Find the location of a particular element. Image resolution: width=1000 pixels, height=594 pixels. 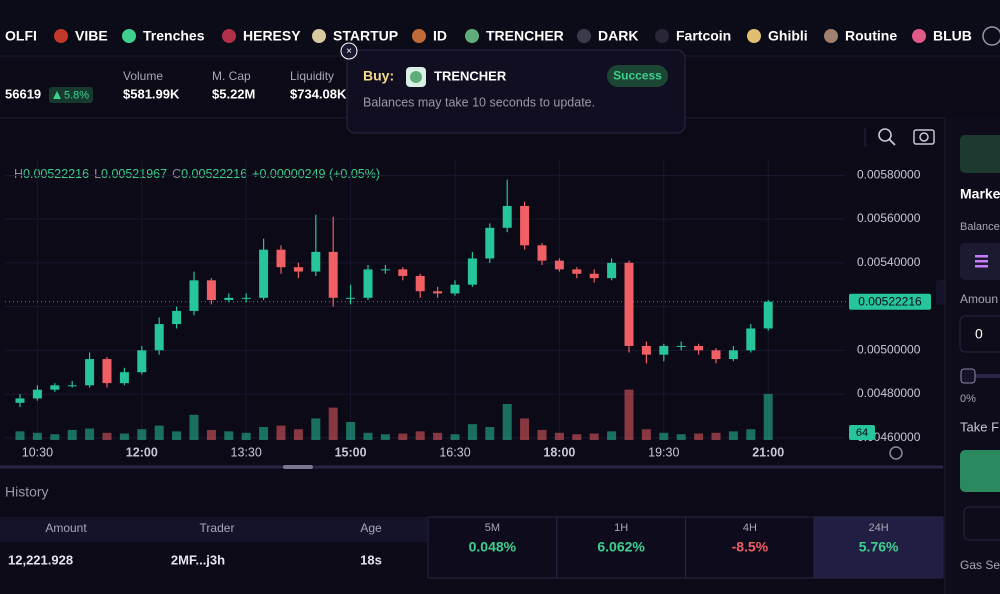

ticker-item: Fartcoin is located at coordinates (693, 36).